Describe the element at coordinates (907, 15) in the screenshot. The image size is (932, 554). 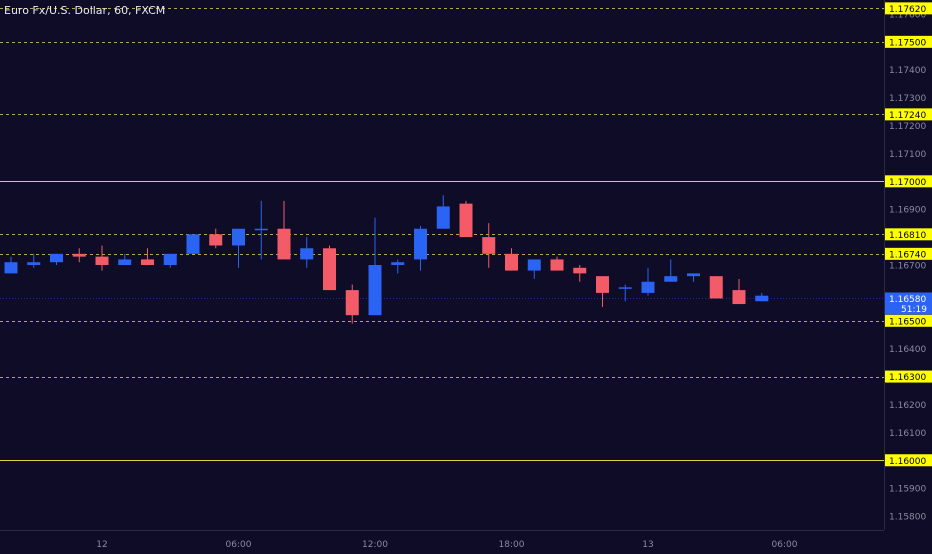
I see `y-tick-label: 1.17600` at that location.